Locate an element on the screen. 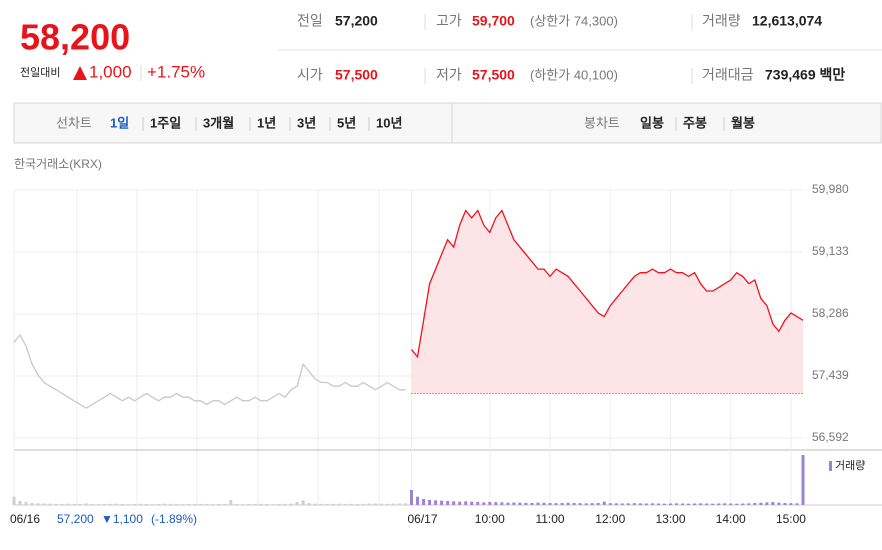  tab: 3개월 is located at coordinates (218, 122).